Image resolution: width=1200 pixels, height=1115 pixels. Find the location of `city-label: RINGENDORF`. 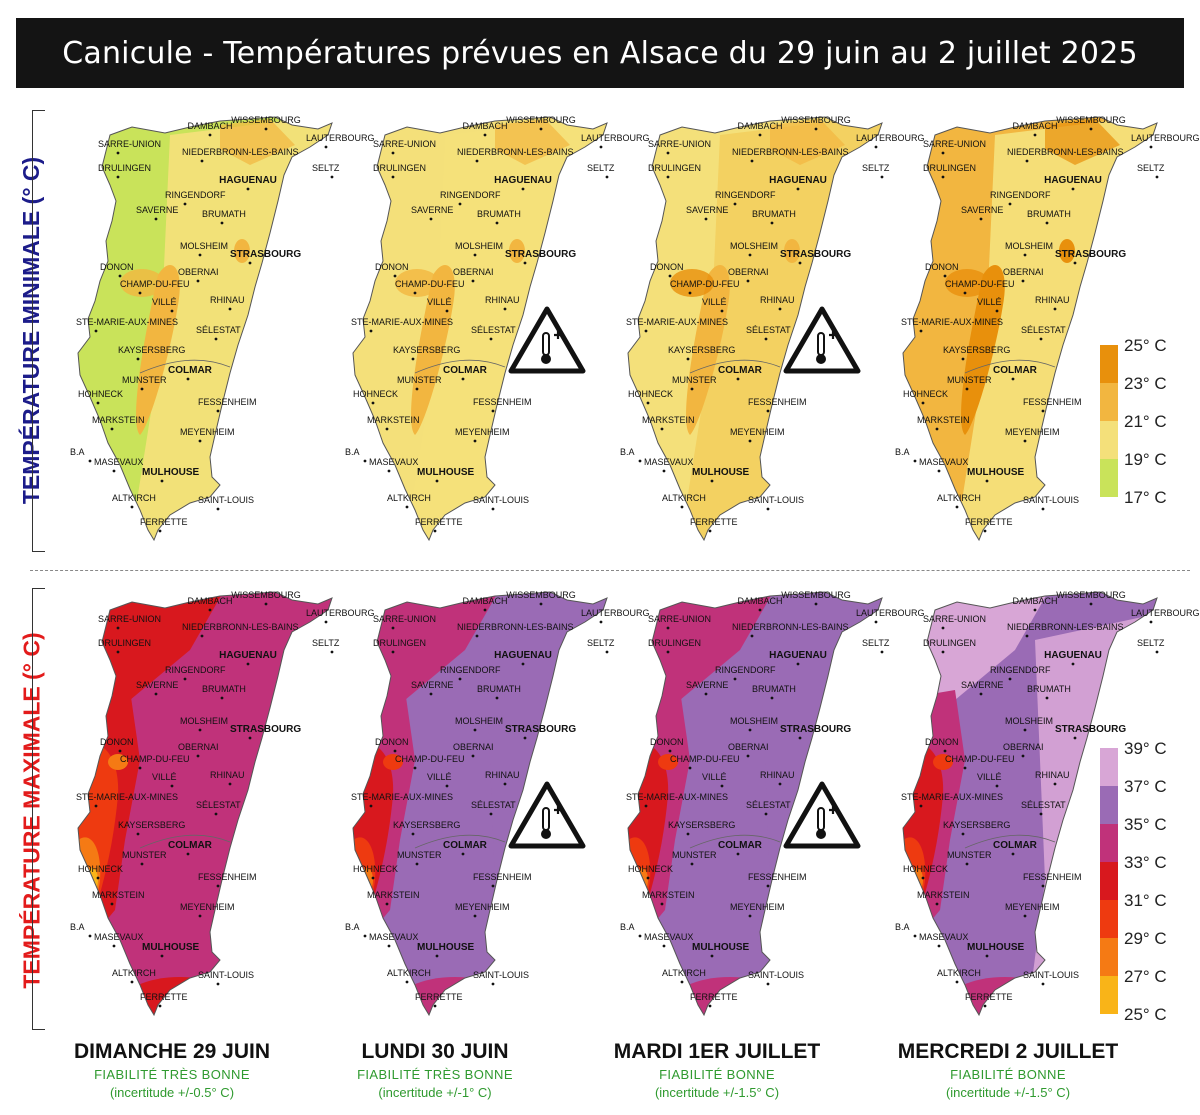

city-label: RINGENDORF is located at coordinates (745, 195).